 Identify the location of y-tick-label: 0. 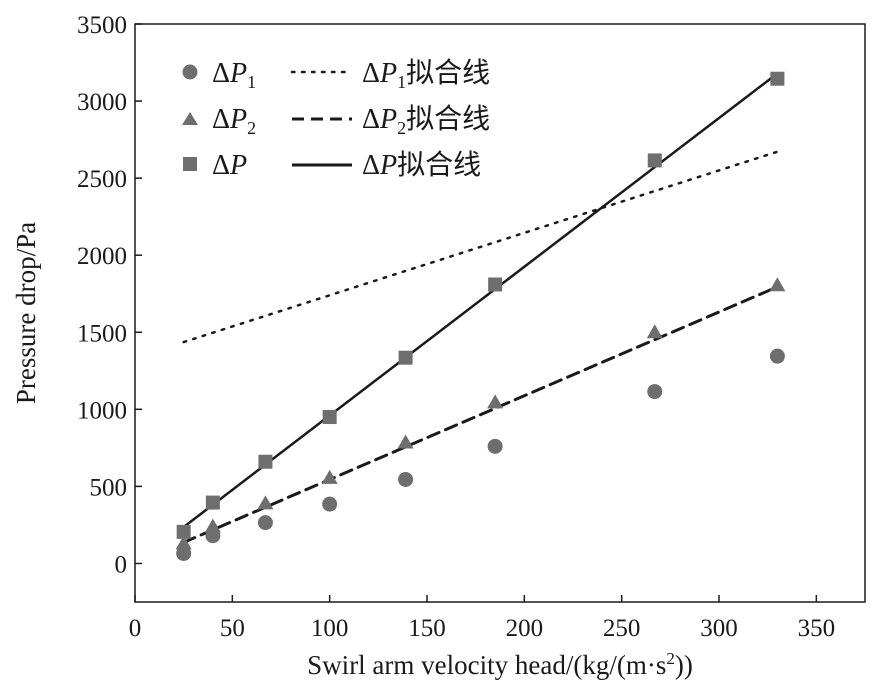
(121, 564).